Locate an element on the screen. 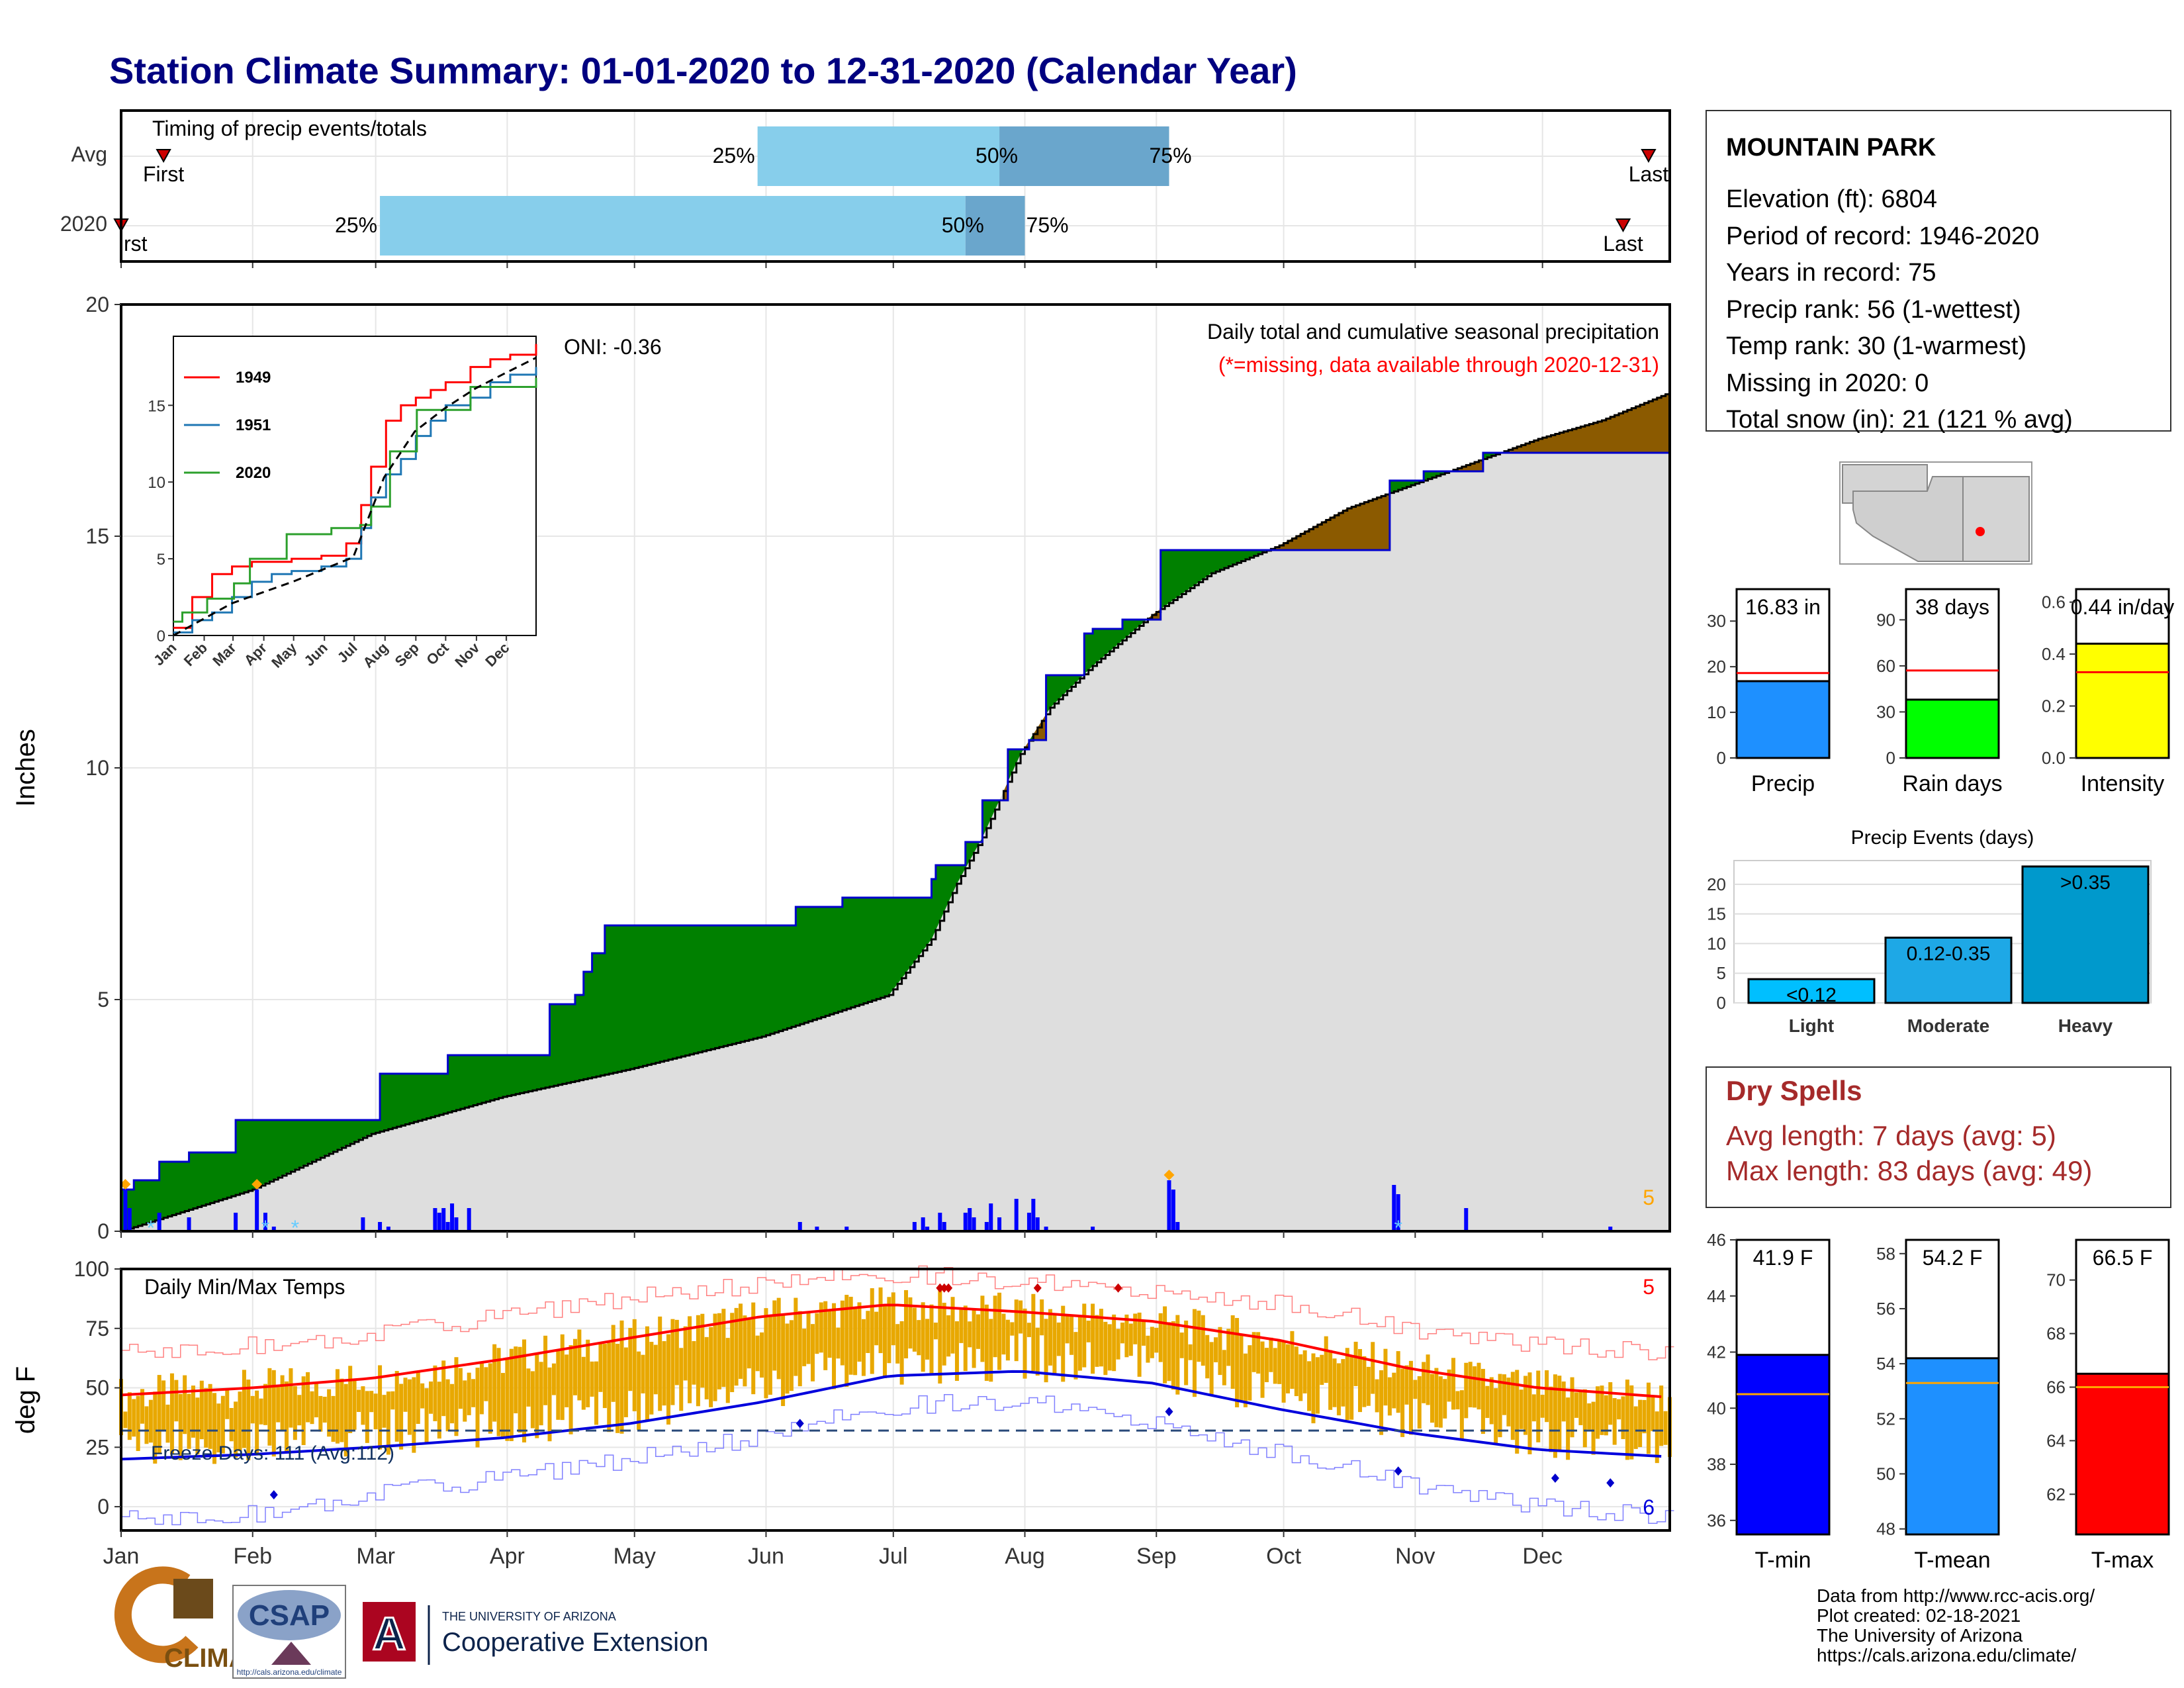 Image resolution: width=2184 pixels, height=1688 pixels. month-label-sep: Sep is located at coordinates (1156, 1556).